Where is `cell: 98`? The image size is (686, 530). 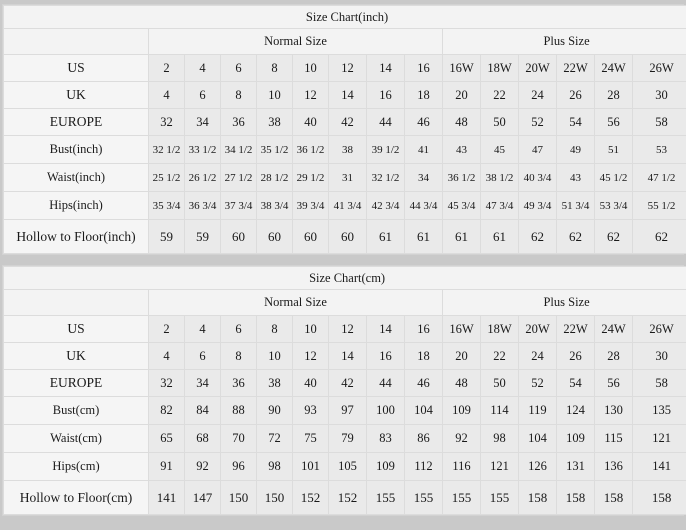
cell: 98 is located at coordinates (274, 466).